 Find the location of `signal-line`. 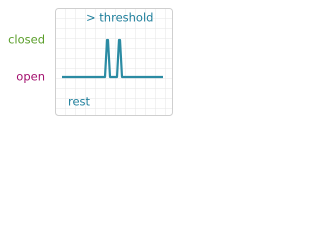

signal-line is located at coordinates (112, 58).